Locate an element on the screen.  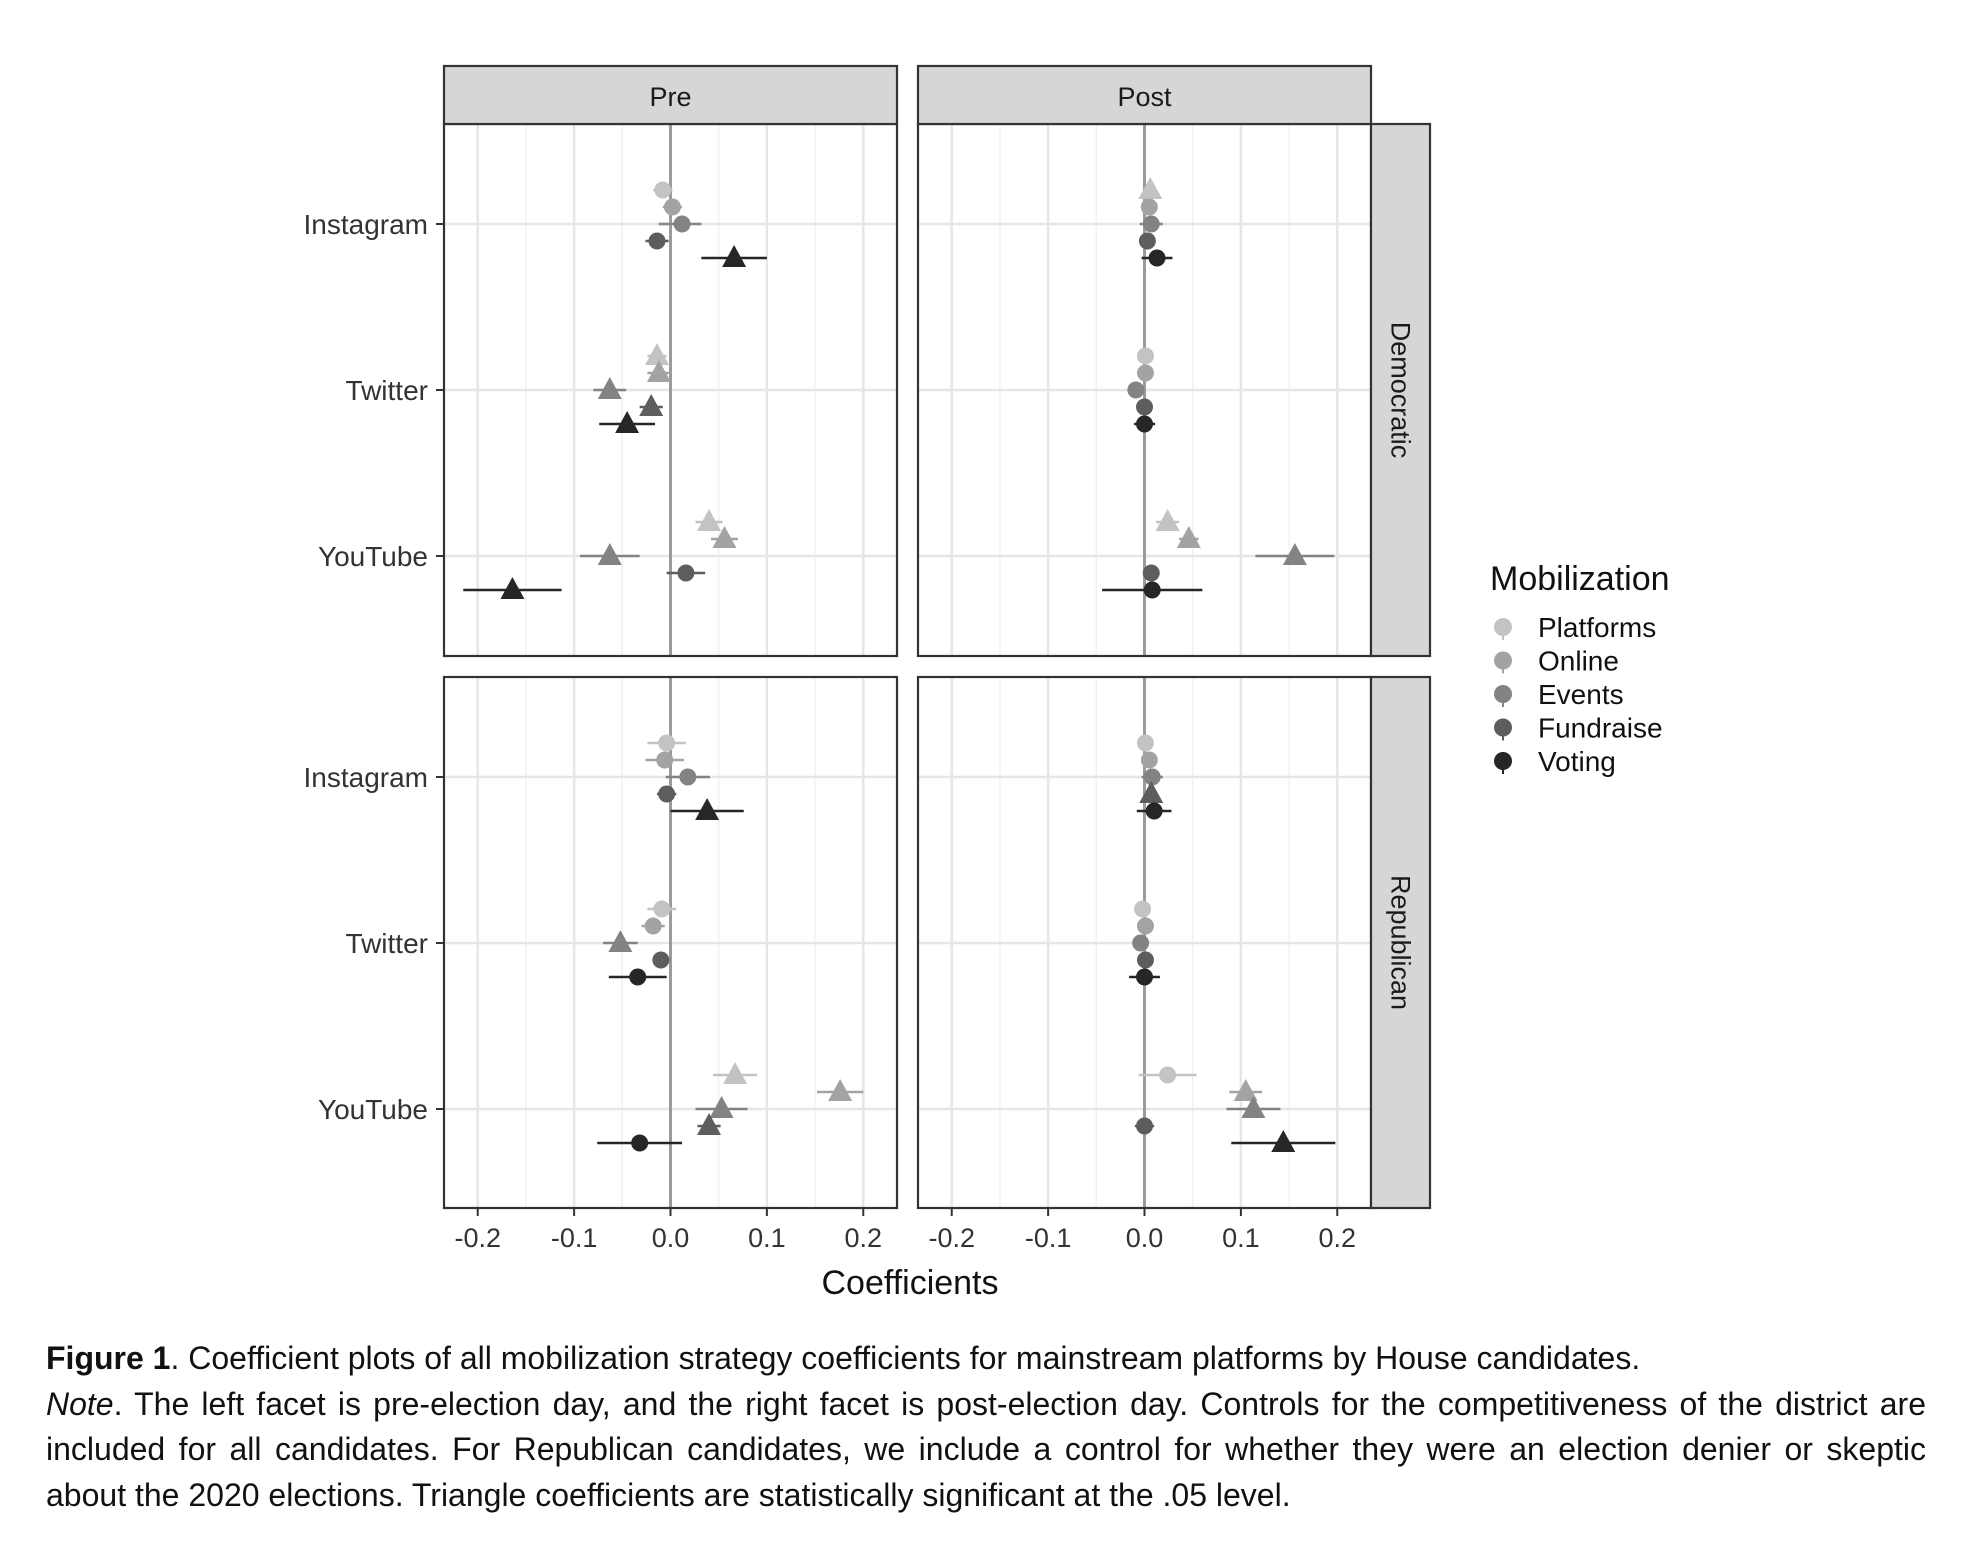
legend-label-voting: Voting is located at coordinates (1577, 761).